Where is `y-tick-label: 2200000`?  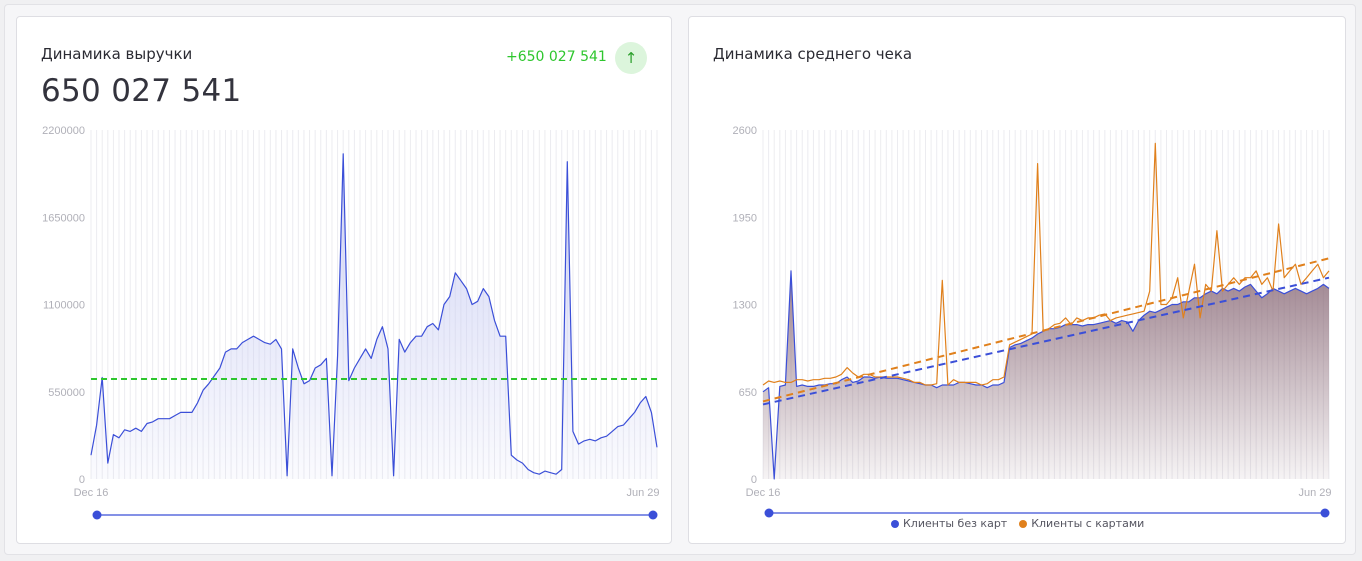 y-tick-label: 2200000 is located at coordinates (63, 131).